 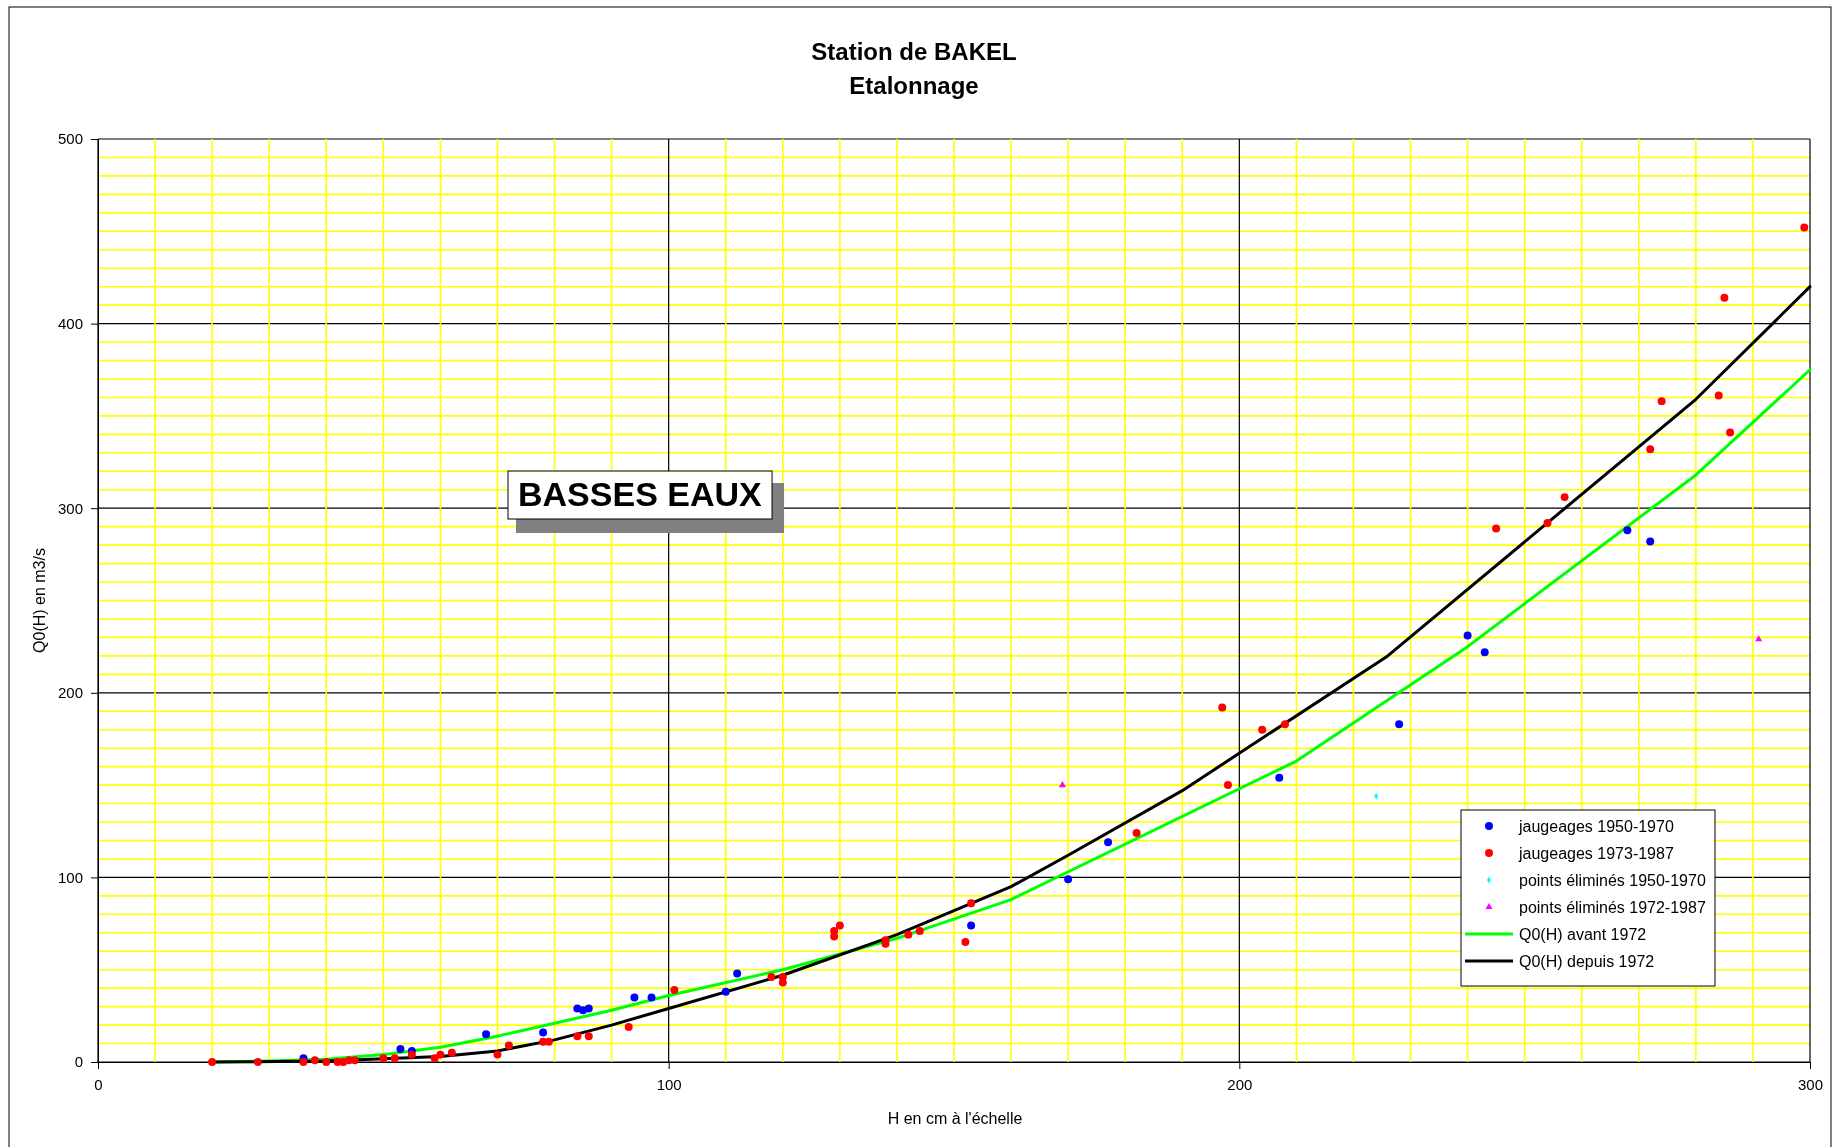 I want to click on legend-label: points éliminés 1972-1987, so click(x=1612, y=907).